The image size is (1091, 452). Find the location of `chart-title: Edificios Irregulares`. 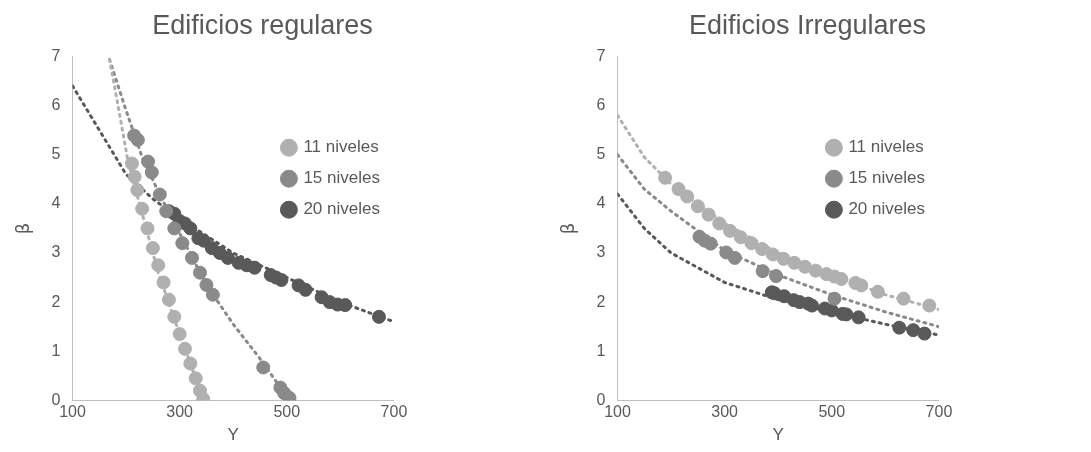

chart-title: Edificios Irregulares is located at coordinates (807, 24).